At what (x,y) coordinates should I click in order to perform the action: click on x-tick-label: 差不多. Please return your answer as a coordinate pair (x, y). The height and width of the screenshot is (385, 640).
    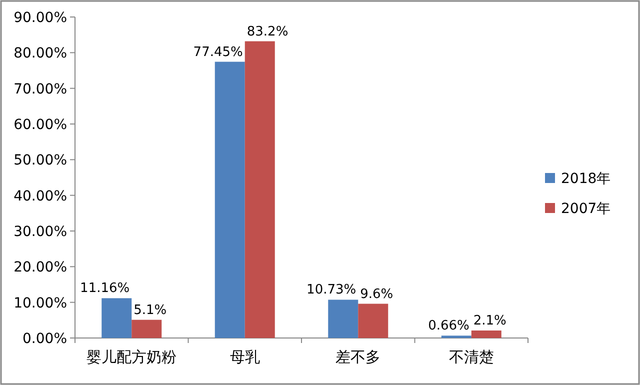
    Looking at the image, I should click on (358, 357).